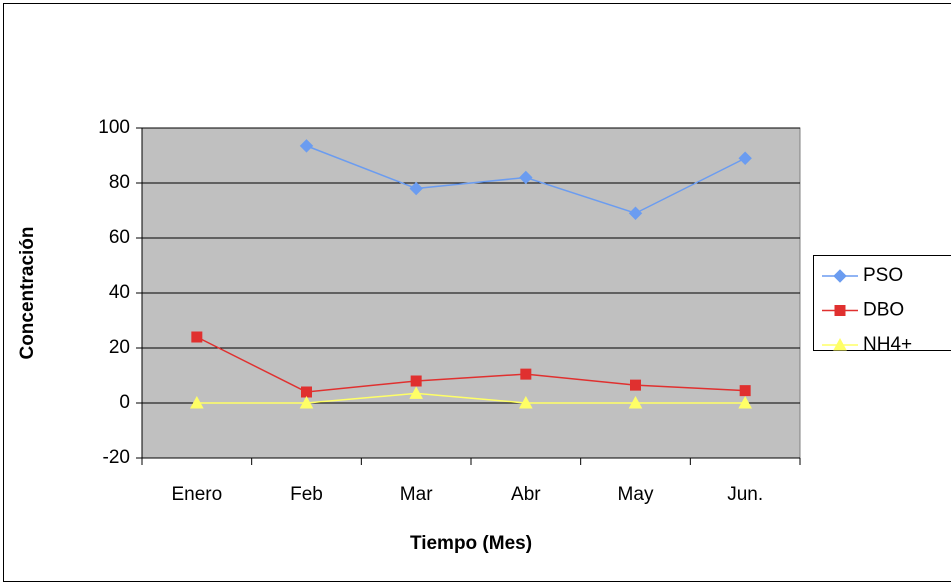 The width and height of the screenshot is (951, 586). Describe the element at coordinates (526, 494) in the screenshot. I see `x-tick-label: Abr` at that location.